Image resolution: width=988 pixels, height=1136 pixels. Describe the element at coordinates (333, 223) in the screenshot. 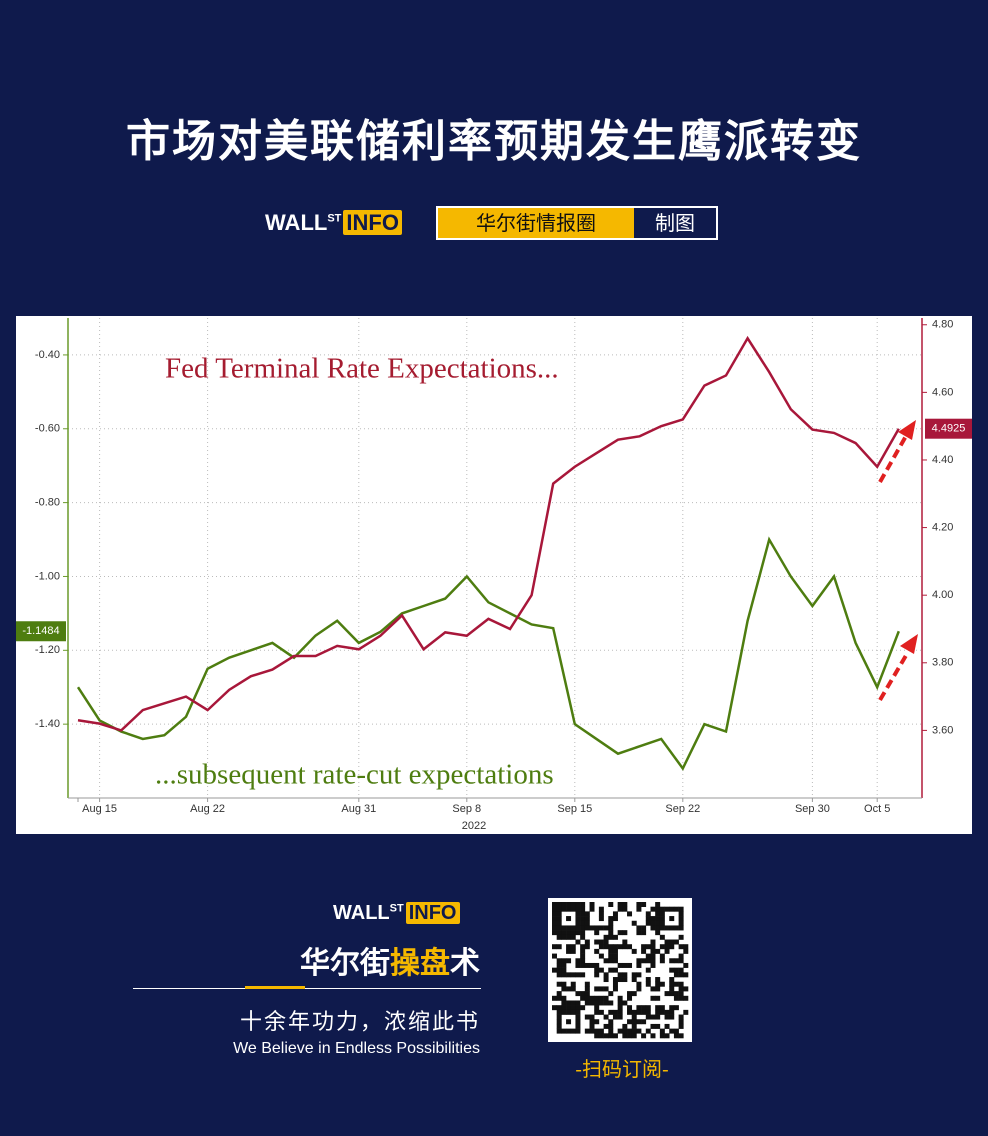

I see `logo: WALLST INFO` at that location.